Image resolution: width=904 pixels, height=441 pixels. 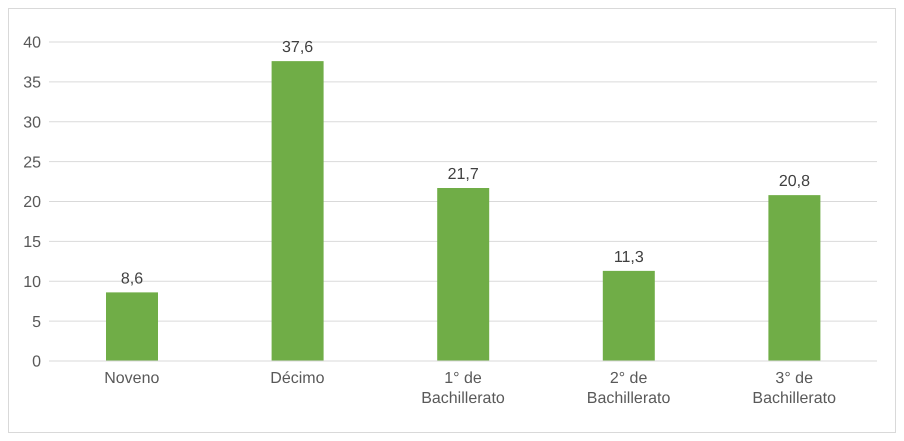 What do you see at coordinates (794, 181) in the screenshot?
I see `data-label: 20,8` at bounding box center [794, 181].